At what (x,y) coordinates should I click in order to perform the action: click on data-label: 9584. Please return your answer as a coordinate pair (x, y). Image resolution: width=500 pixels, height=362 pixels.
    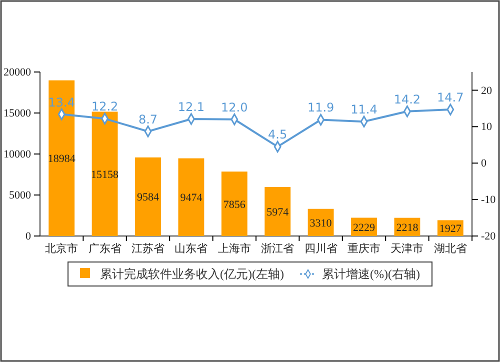
    Looking at the image, I should click on (148, 198).